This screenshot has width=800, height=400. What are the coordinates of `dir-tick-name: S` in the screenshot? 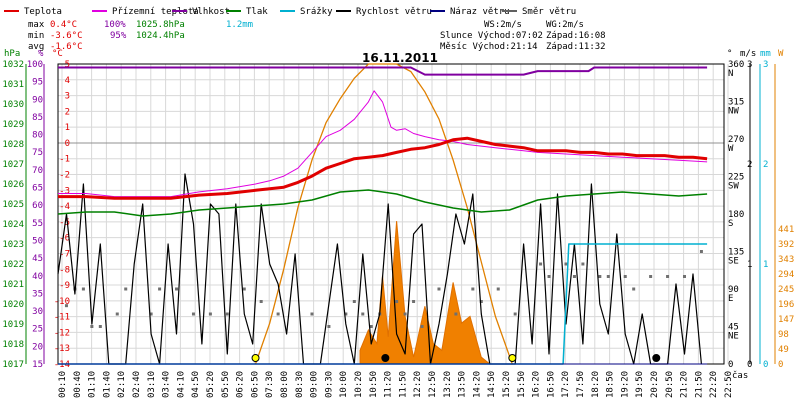 It's located at (730, 224).